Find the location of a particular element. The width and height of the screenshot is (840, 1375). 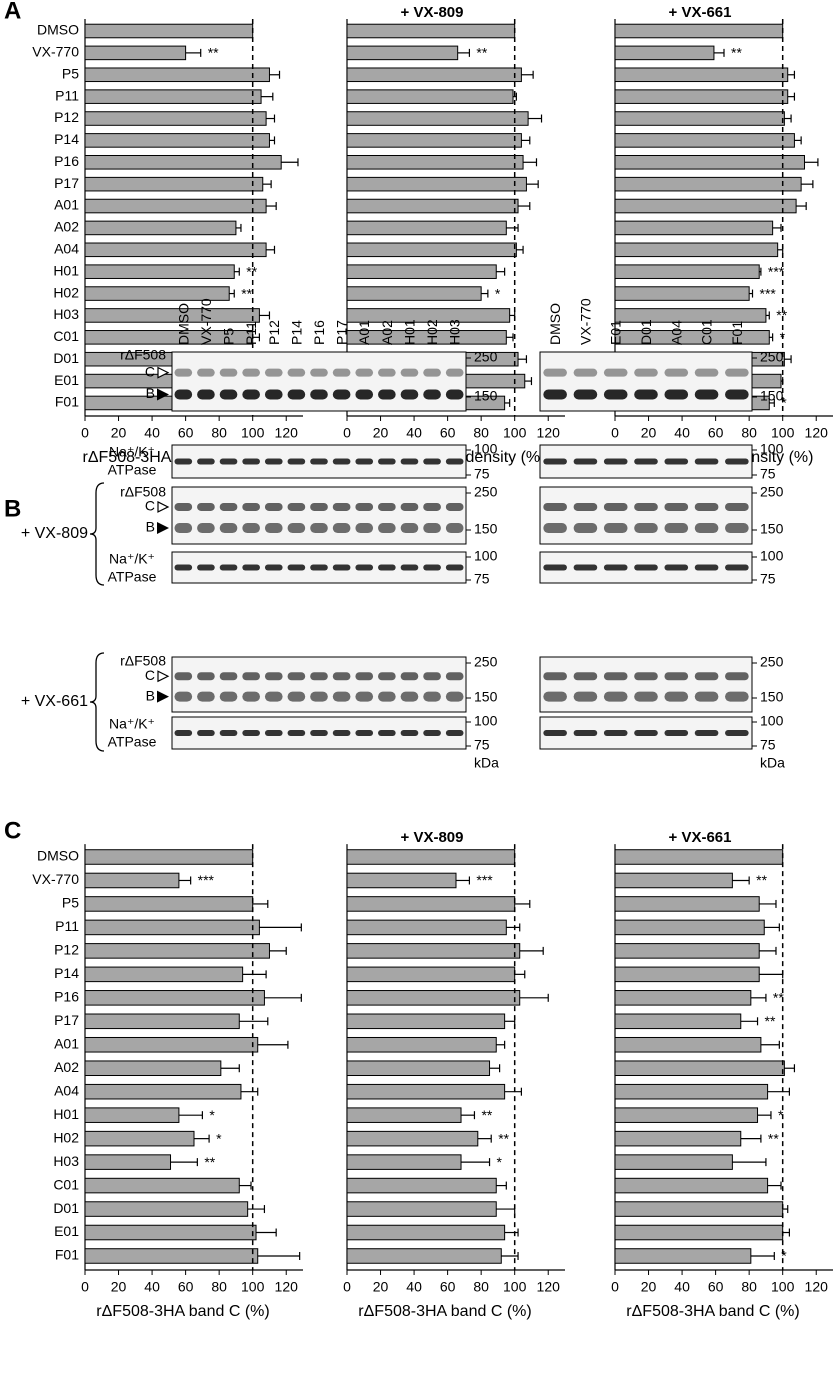

marker-label: 75 is located at coordinates (768, 474).